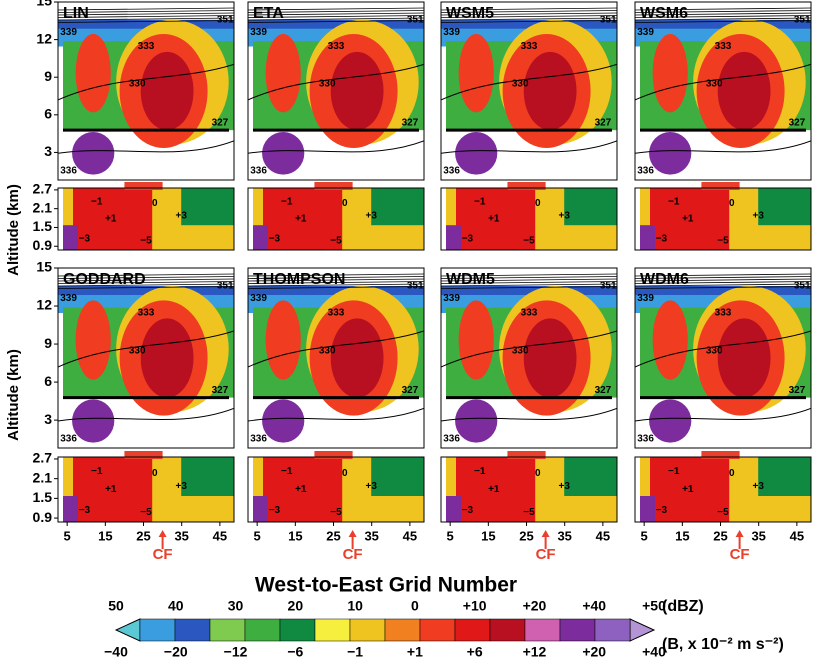 This screenshot has height=663, width=821. I want to click on y-tick-label: 6, so click(48, 114).